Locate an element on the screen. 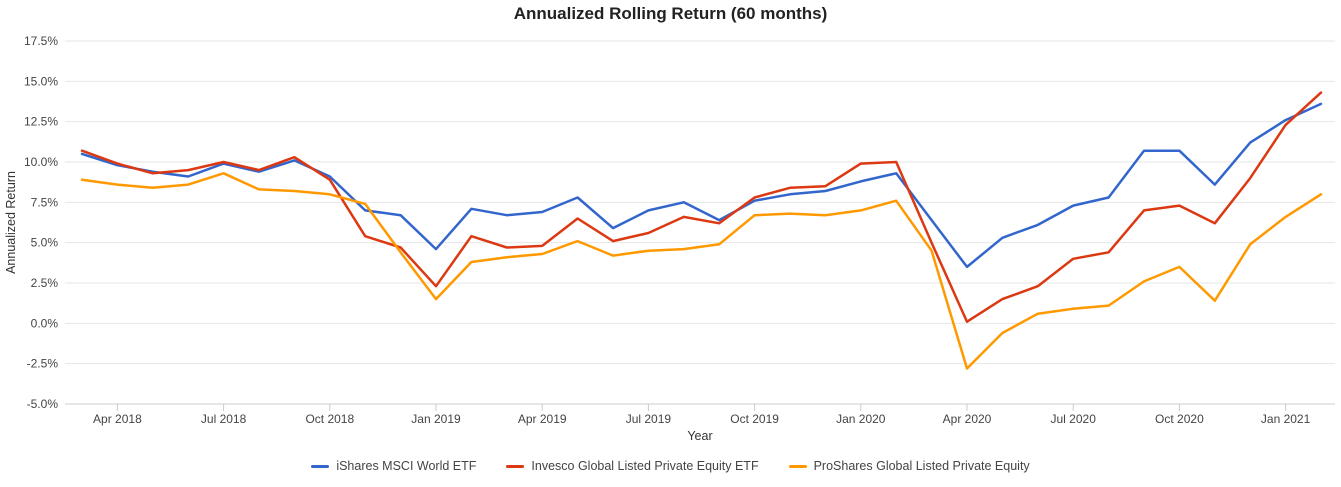 The image size is (1341, 487). y-tick-label: 12.5% is located at coordinates (41, 122).